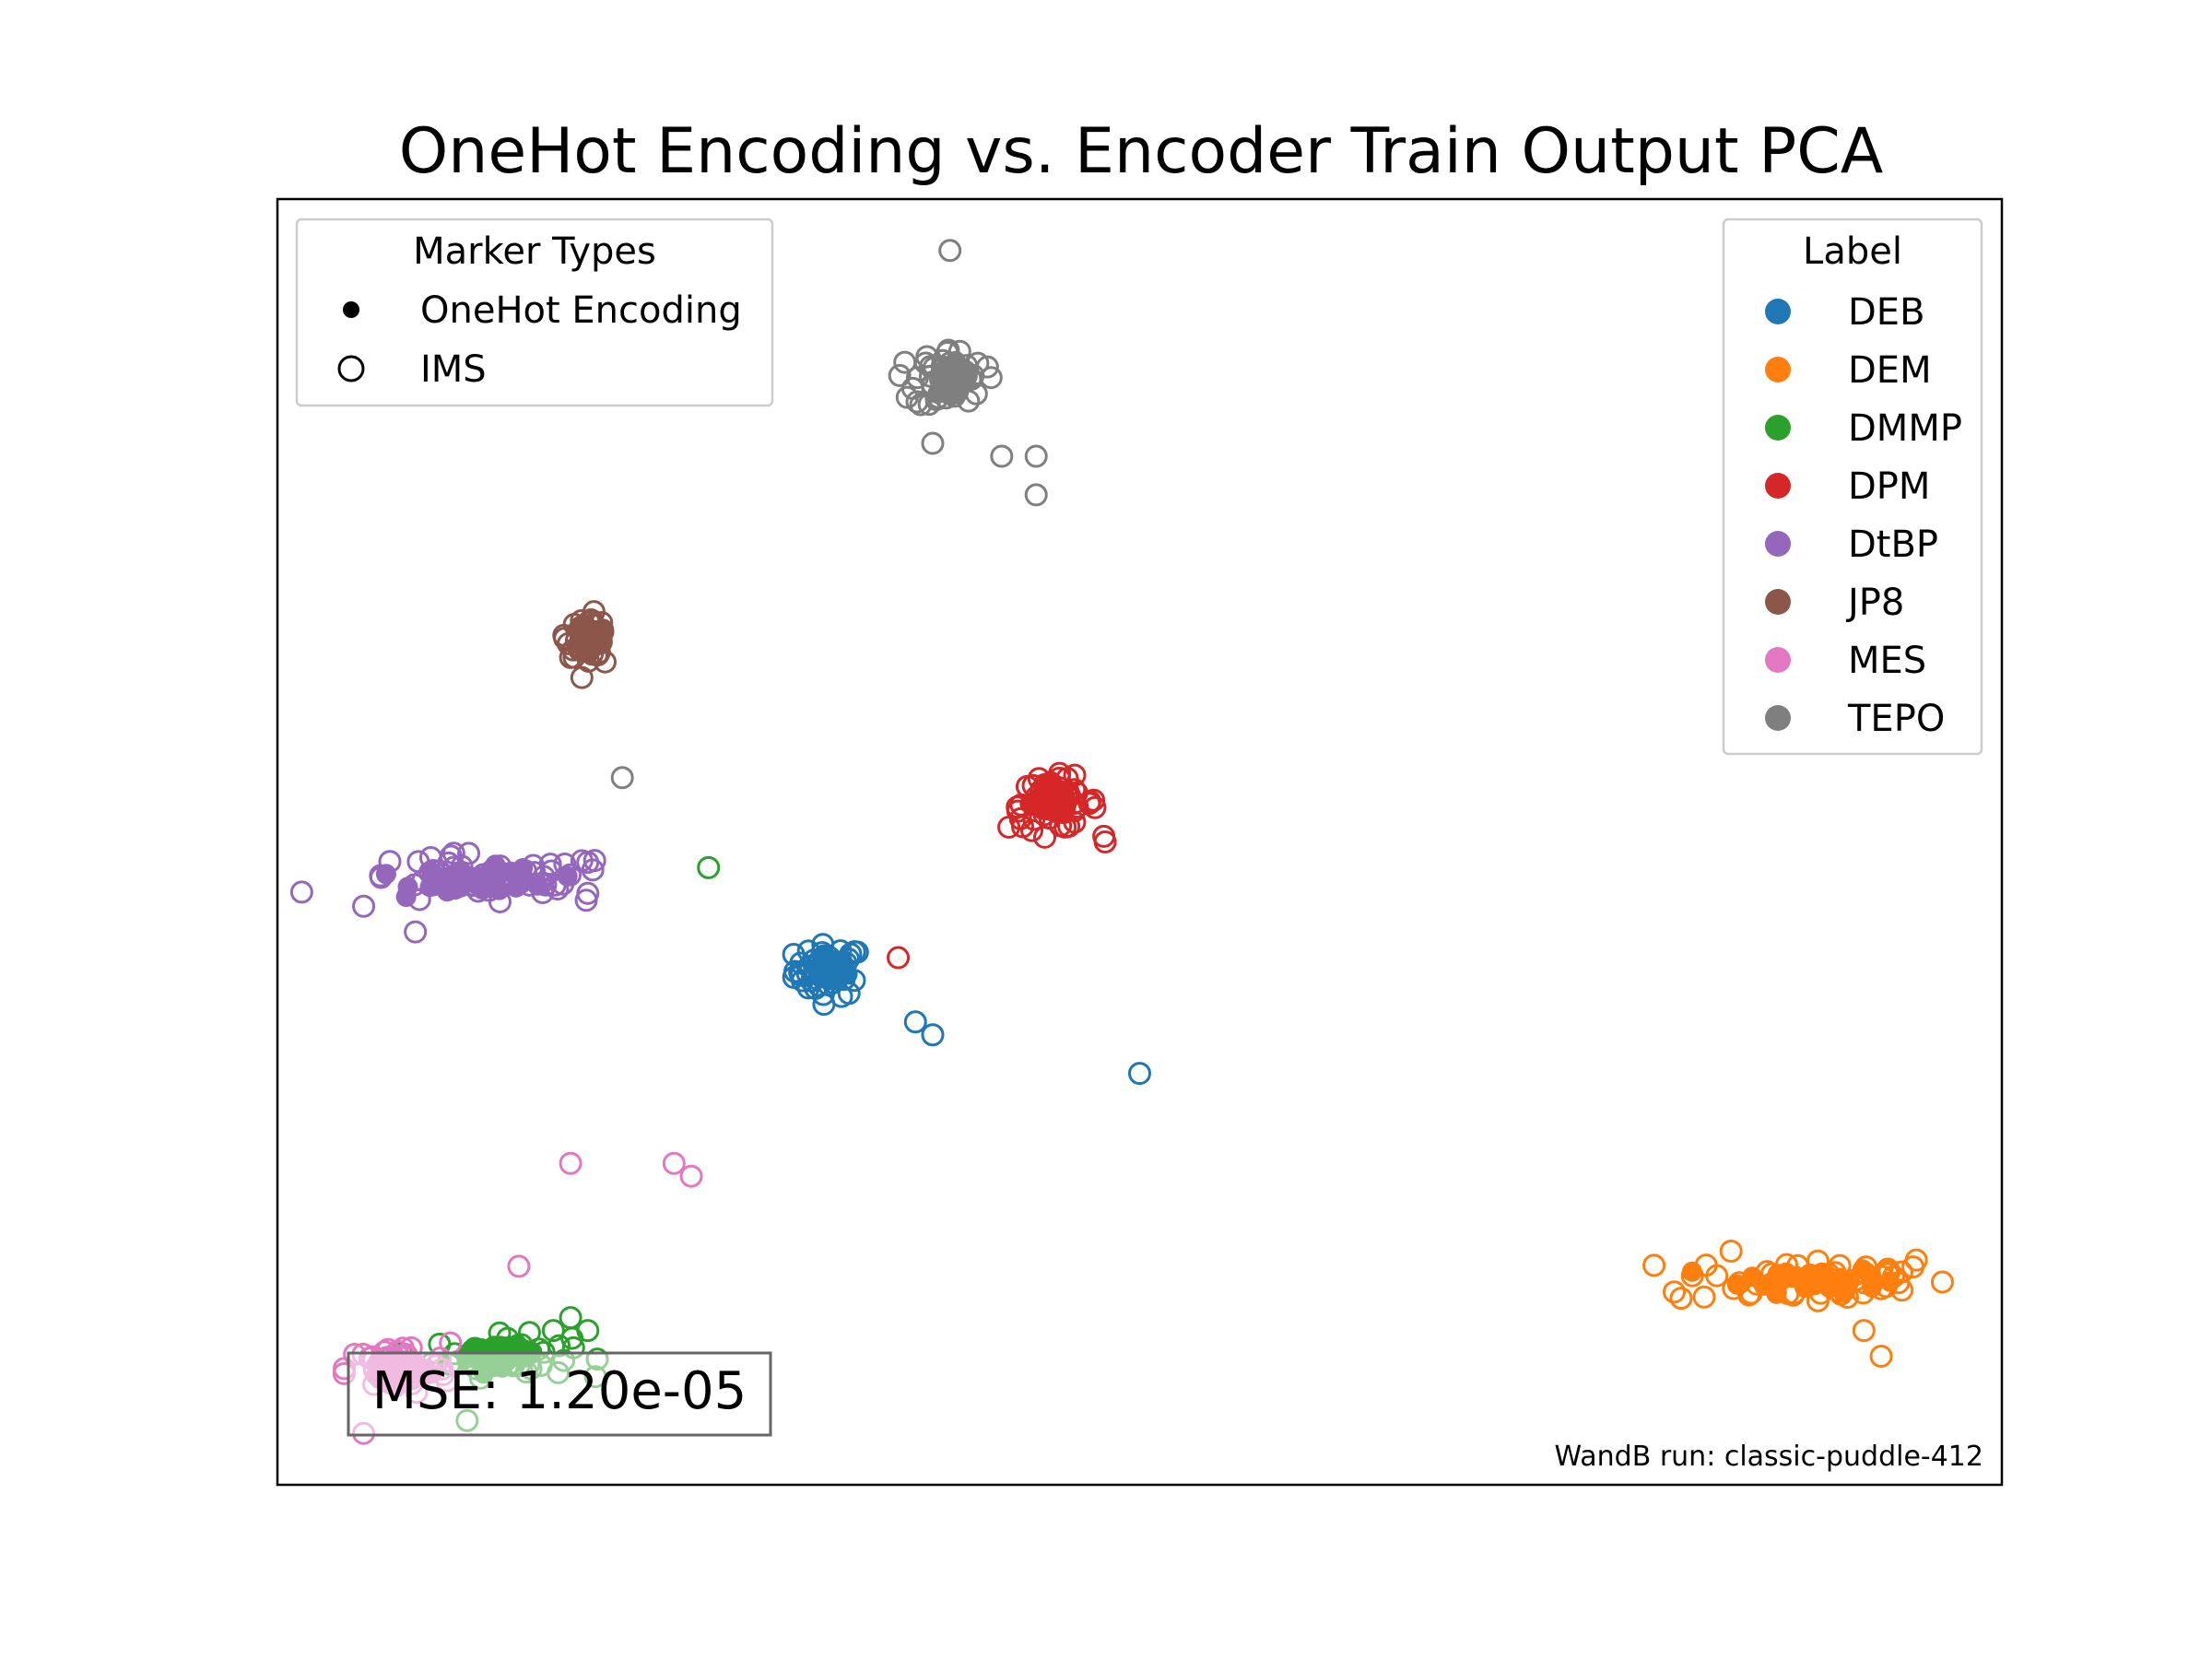  I want to click on mse-text: MSE: 1.20e-05, so click(559, 1391).